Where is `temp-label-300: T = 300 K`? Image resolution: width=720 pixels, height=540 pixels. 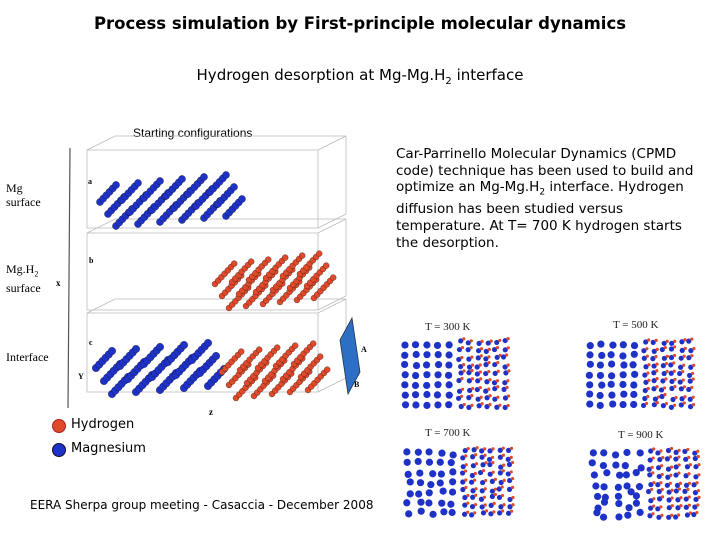 temp-label-300: T = 300 K is located at coordinates (448, 327).